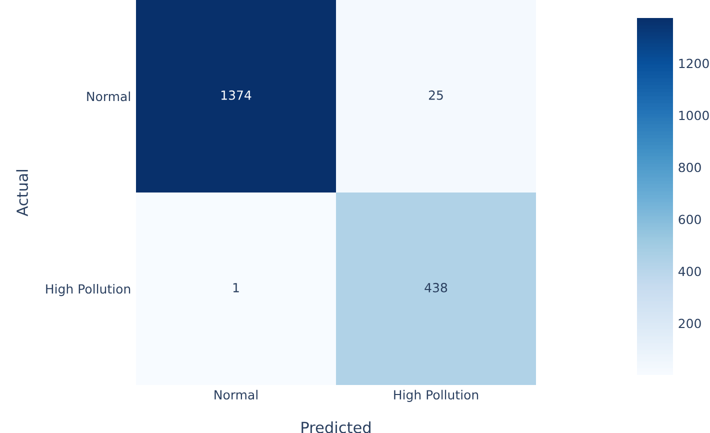 This screenshot has width=710, height=433. What do you see at coordinates (236, 95) in the screenshot?
I see `data-label: 1374` at bounding box center [236, 95].